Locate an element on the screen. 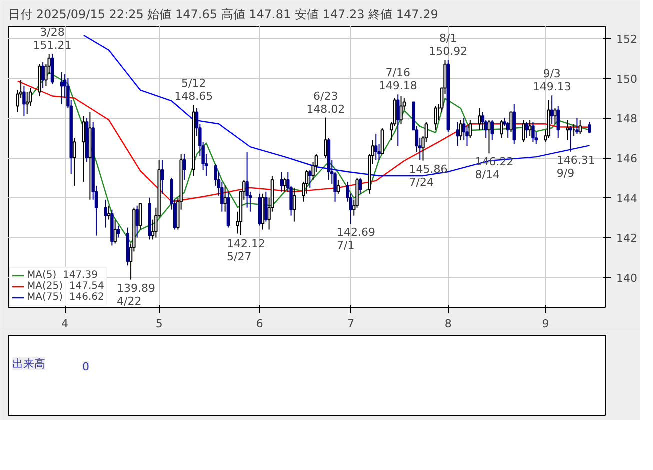  y-tick-label: 142 is located at coordinates (627, 239).